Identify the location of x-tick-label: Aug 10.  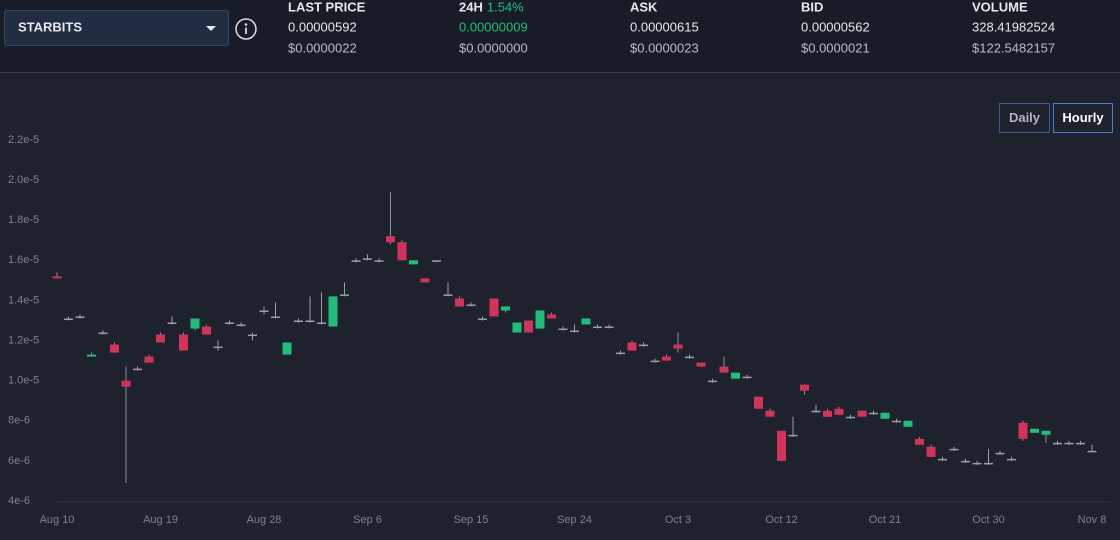
(57, 520).